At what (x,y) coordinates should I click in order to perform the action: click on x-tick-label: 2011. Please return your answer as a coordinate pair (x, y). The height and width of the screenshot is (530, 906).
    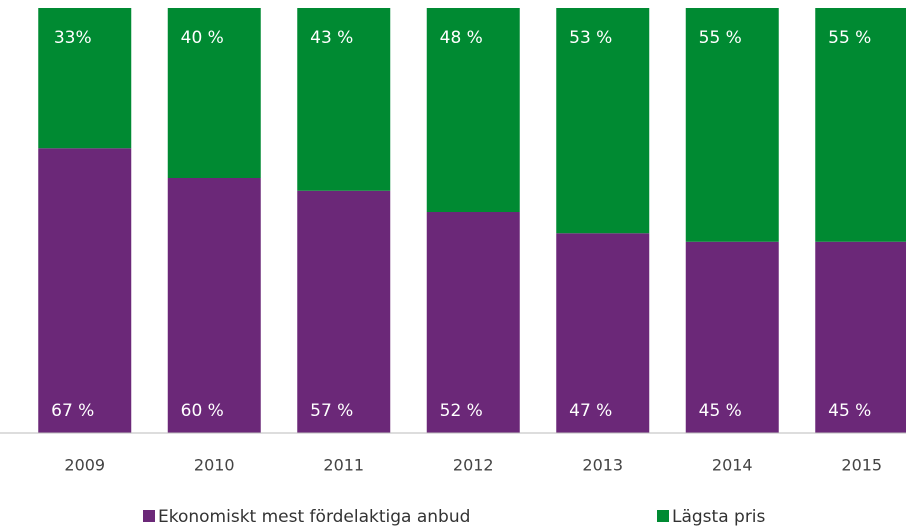
    Looking at the image, I should click on (343, 465).